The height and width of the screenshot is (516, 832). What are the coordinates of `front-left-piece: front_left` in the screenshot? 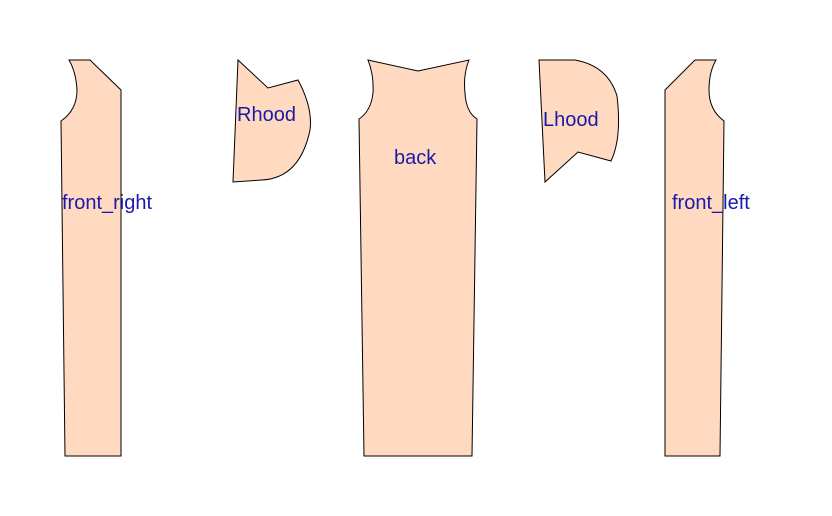 It's located at (707, 258).